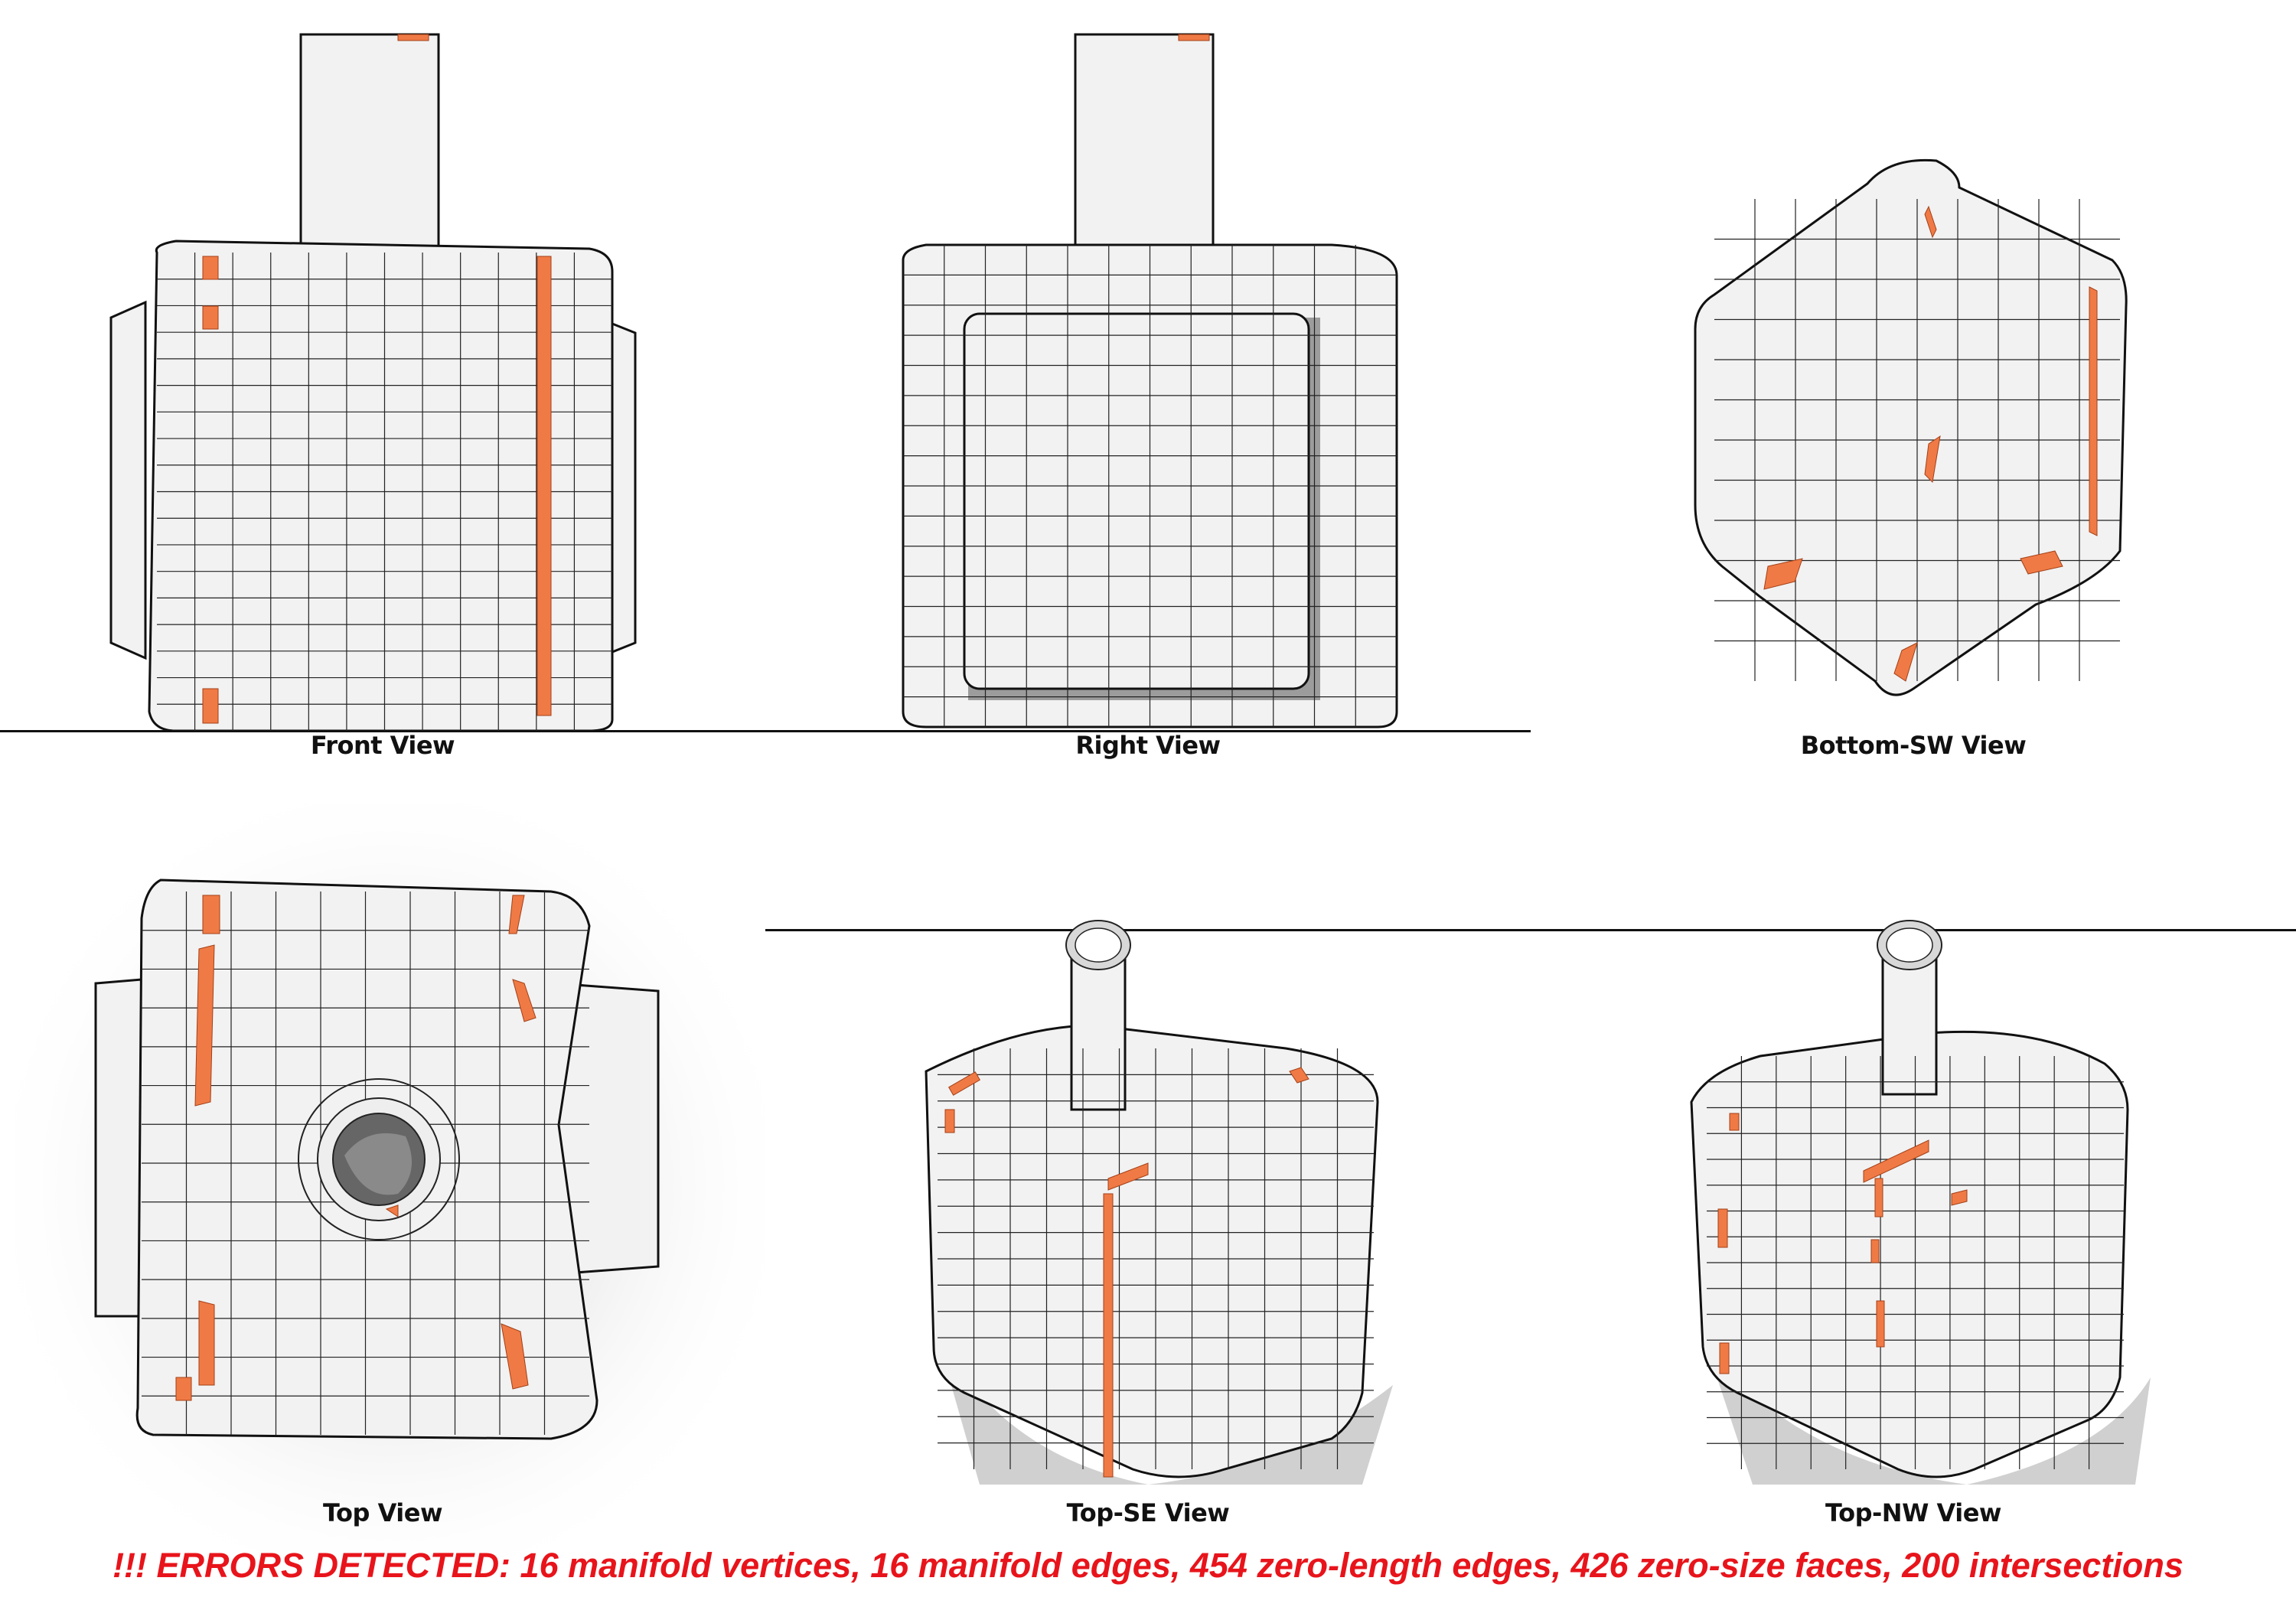  I want to click on top-se-view-panel, so click(1163, 1209).